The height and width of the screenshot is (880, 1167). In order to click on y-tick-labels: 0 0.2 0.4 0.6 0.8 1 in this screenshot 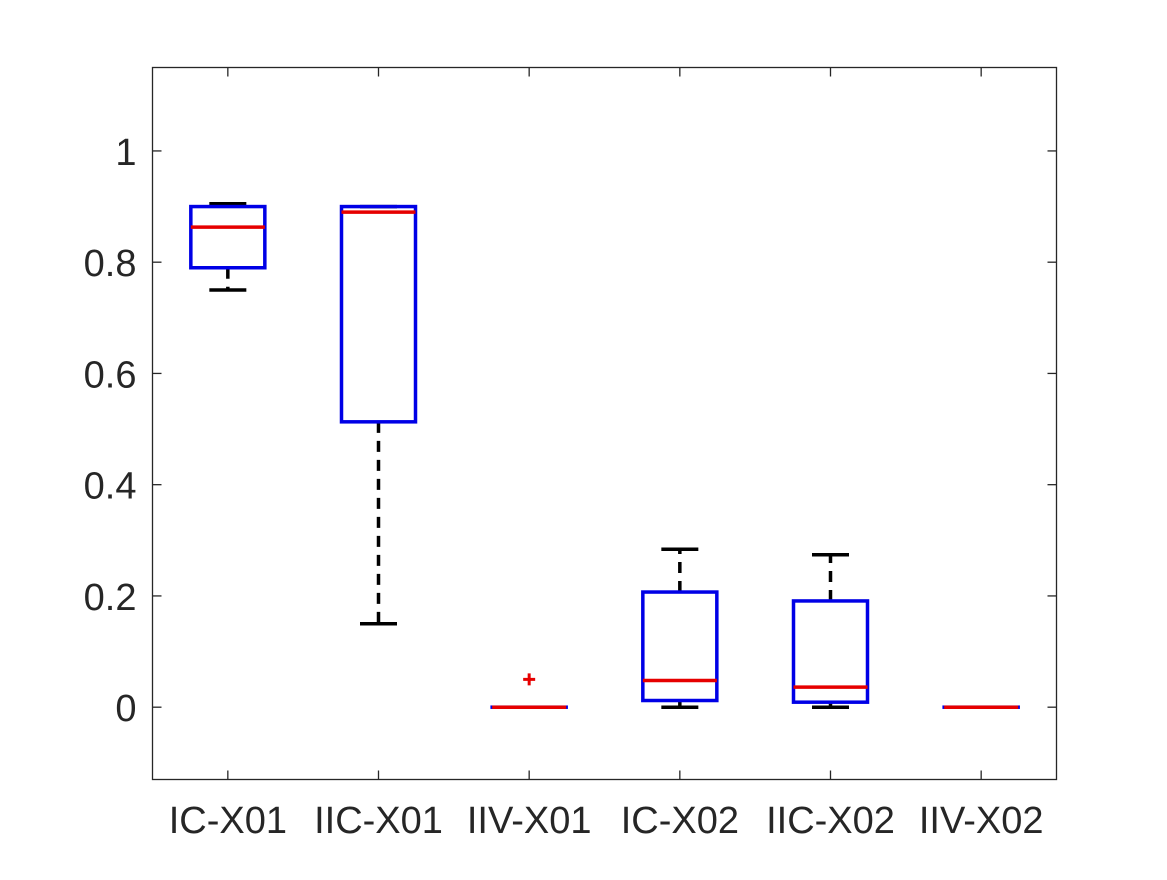, I will do `click(110, 431)`.